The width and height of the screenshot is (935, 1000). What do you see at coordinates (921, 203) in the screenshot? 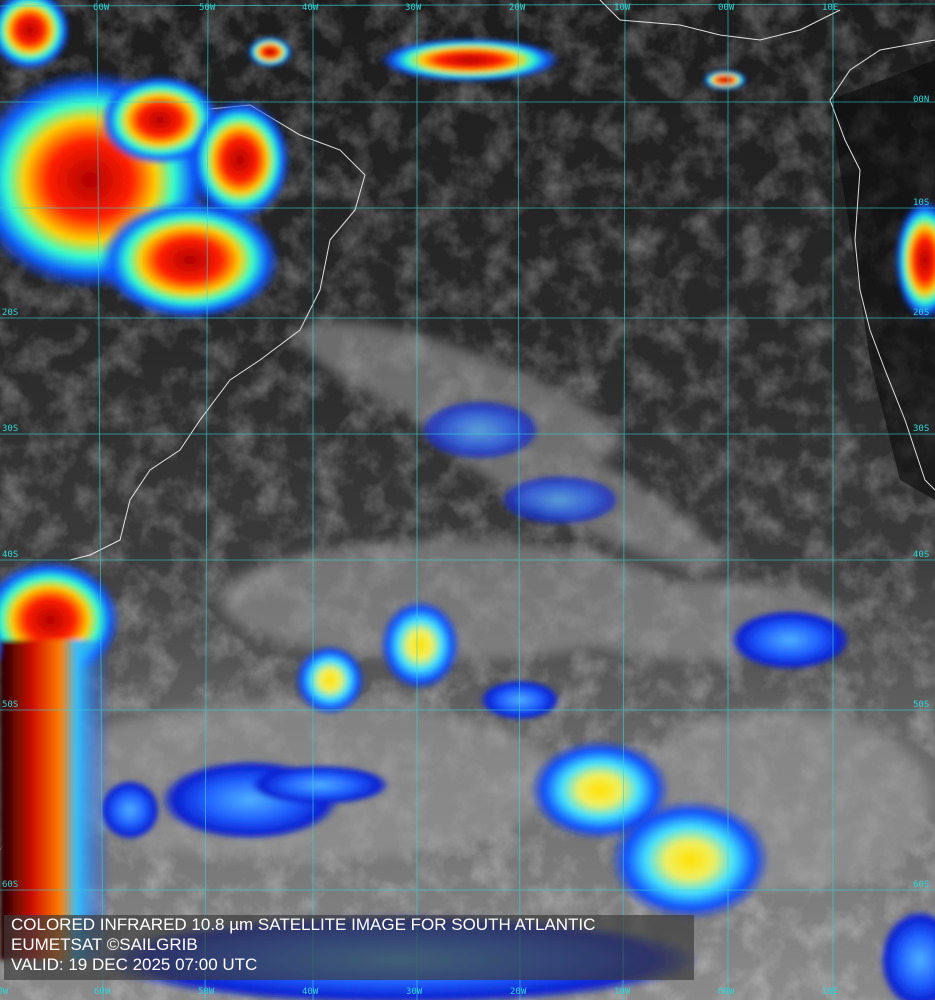
I see `lat-label: 10S` at bounding box center [921, 203].